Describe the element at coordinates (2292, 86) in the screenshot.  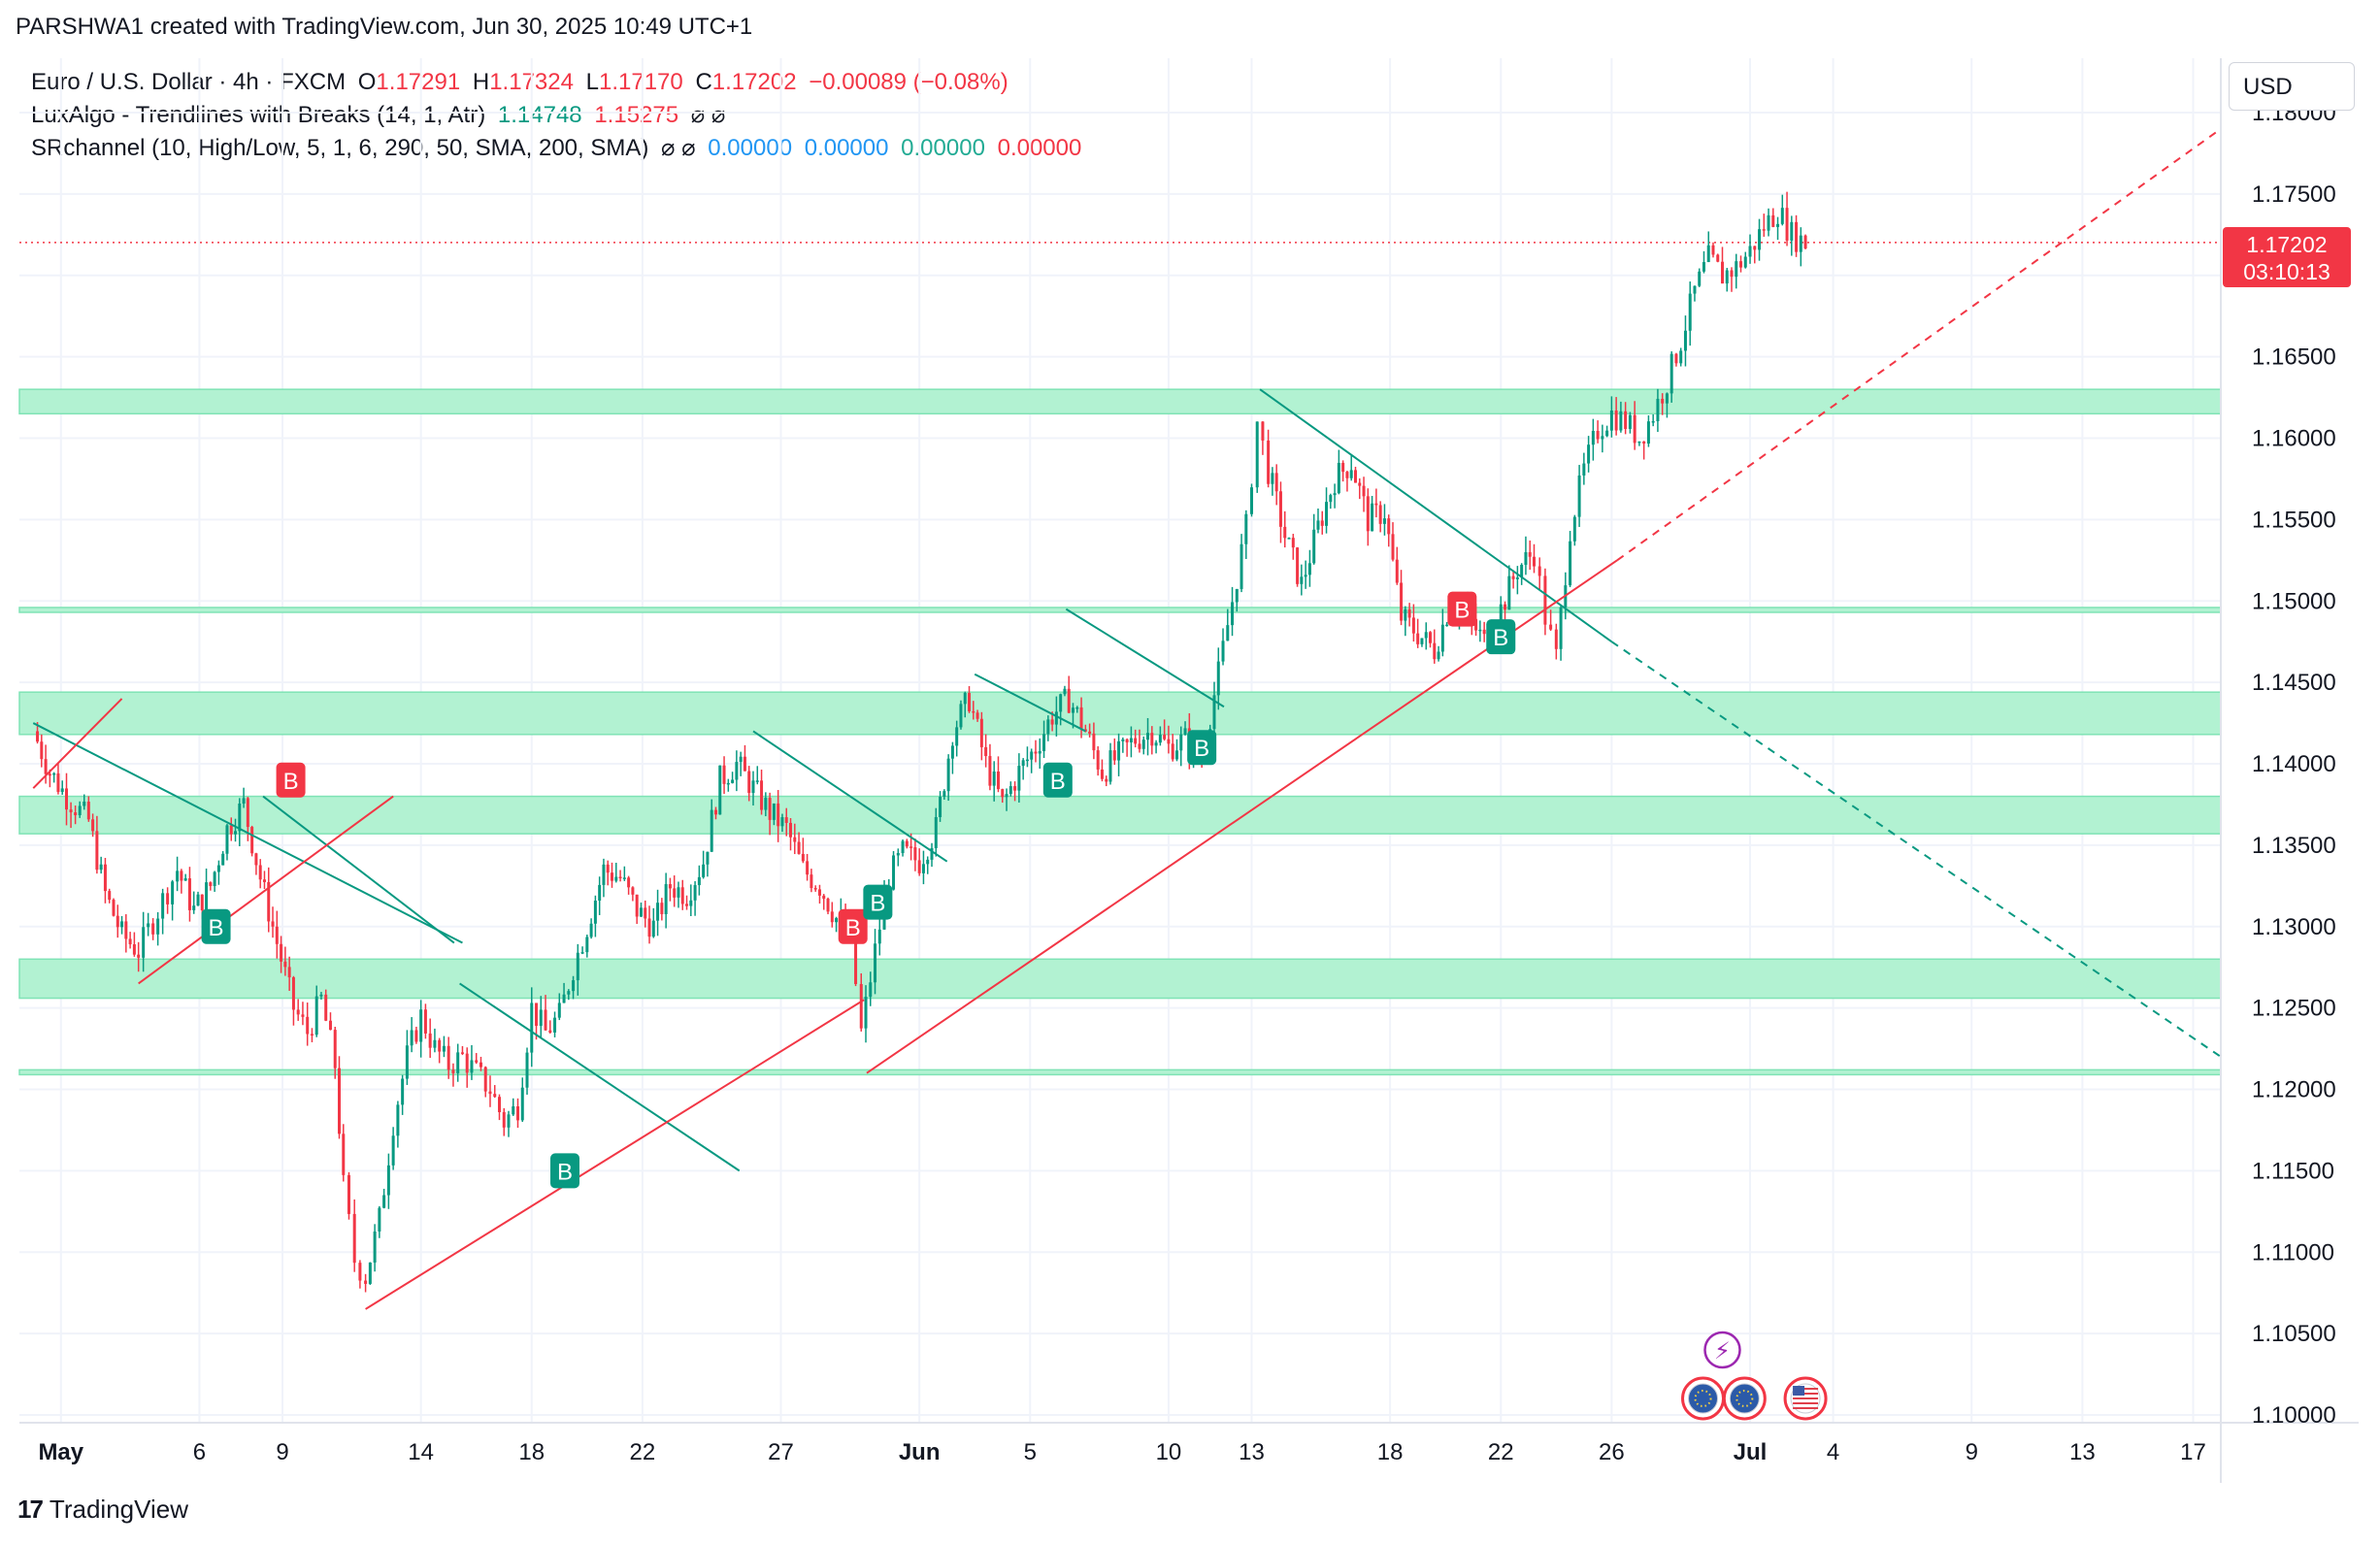
I see `currency-selector: USD` at that location.